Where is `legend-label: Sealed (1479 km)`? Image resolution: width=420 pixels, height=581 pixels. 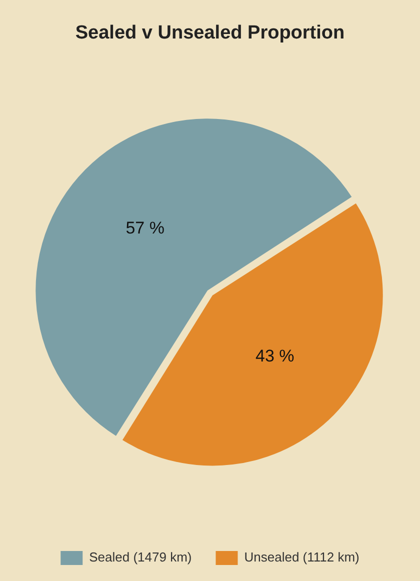
legend-label: Sealed (1479 km) is located at coordinates (140, 557).